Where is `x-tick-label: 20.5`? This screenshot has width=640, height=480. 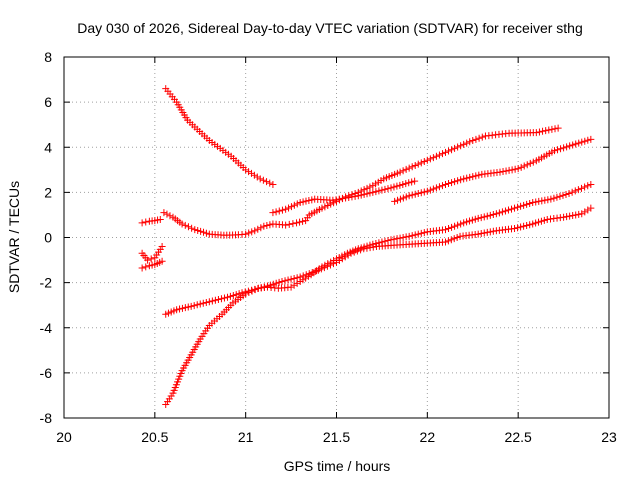 x-tick-label: 20.5 is located at coordinates (154, 437).